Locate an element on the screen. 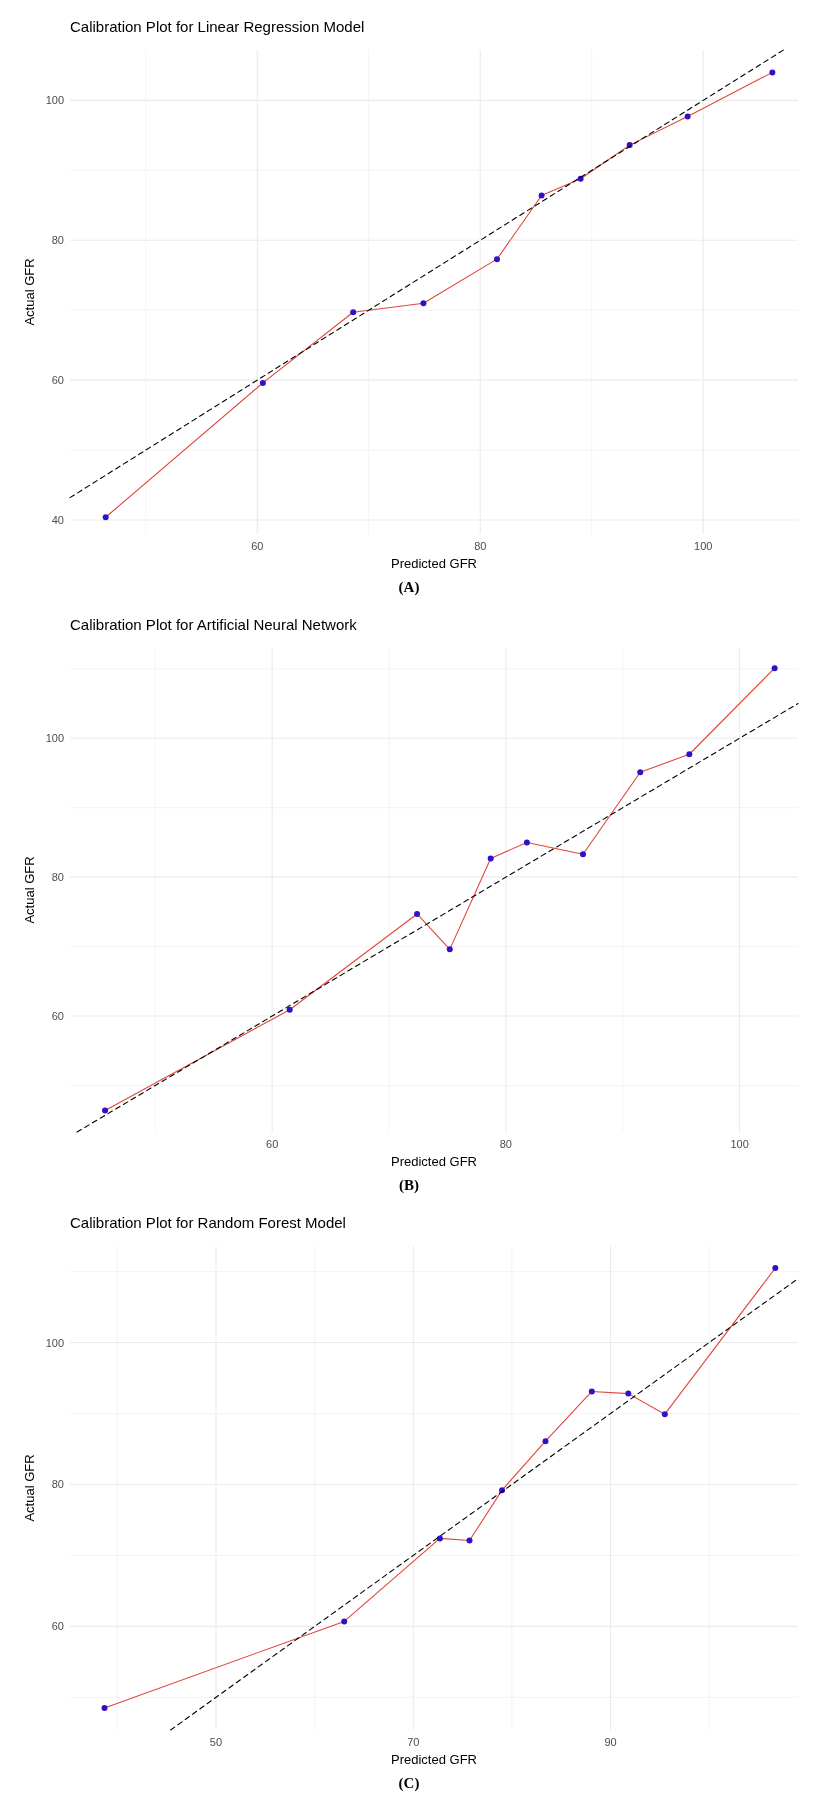 The image size is (818, 1811). x-tick-label: 90 is located at coordinates (610, 1742).